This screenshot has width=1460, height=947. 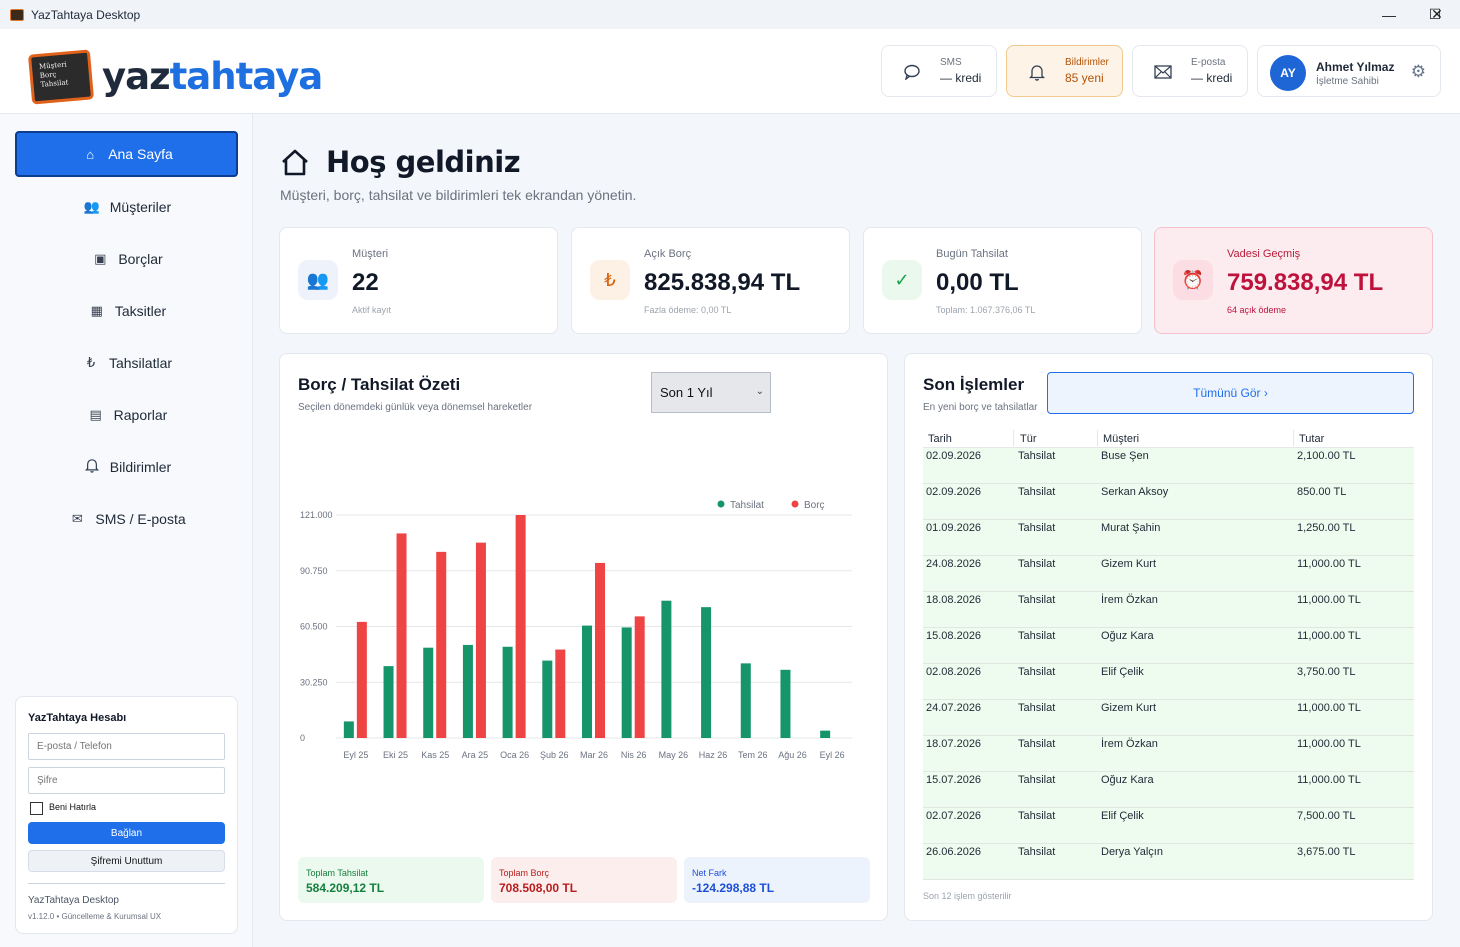 I want to click on column-header: Tutar, so click(x=1312, y=439).